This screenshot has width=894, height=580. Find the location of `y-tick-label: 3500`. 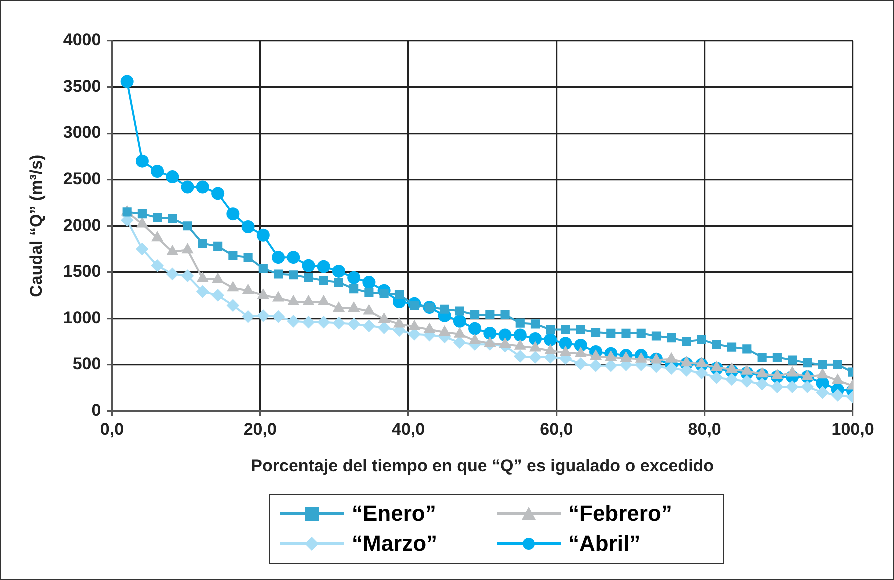

y-tick-label: 3500 is located at coordinates (82, 86).